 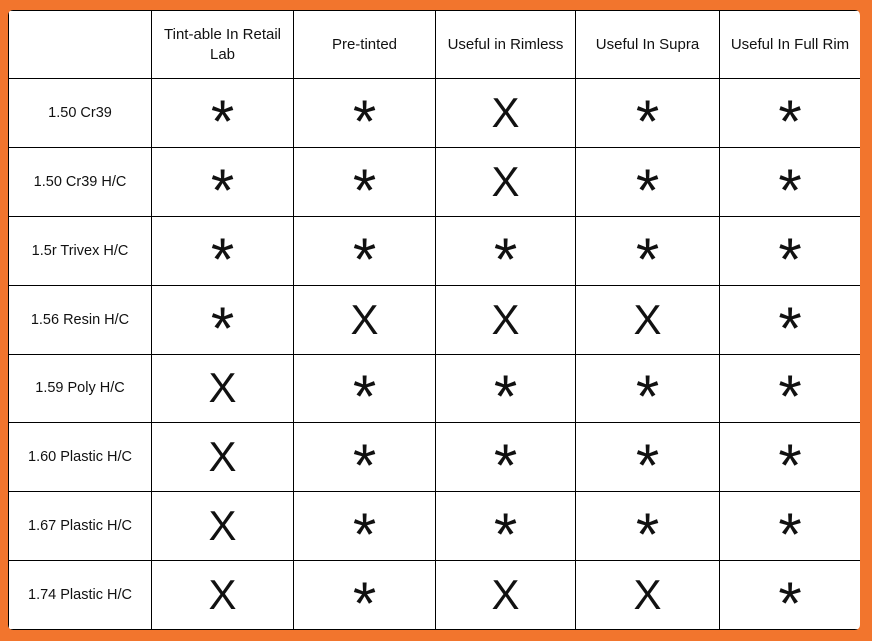 What do you see at coordinates (80, 113) in the screenshot?
I see `row-label: 1.50 Cr39` at bounding box center [80, 113].